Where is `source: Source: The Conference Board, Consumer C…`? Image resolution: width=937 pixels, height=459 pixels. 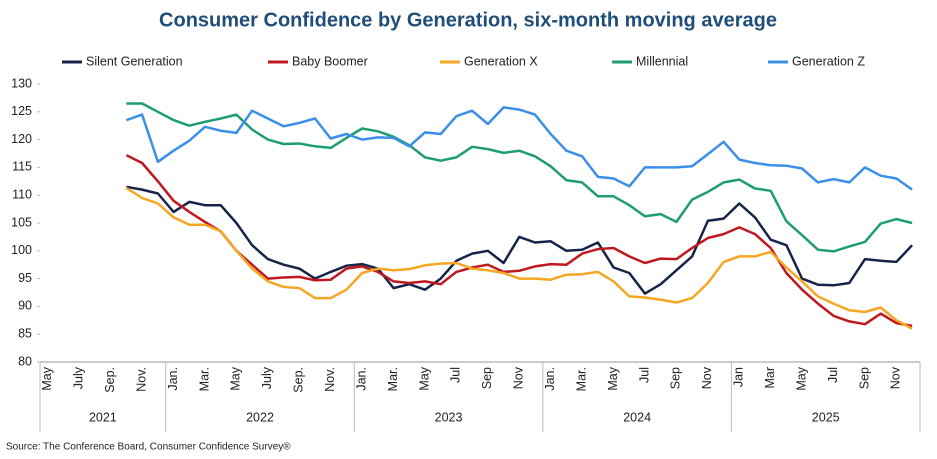 source: Source: The Conference Board, Consumer C… is located at coordinates (148, 447).